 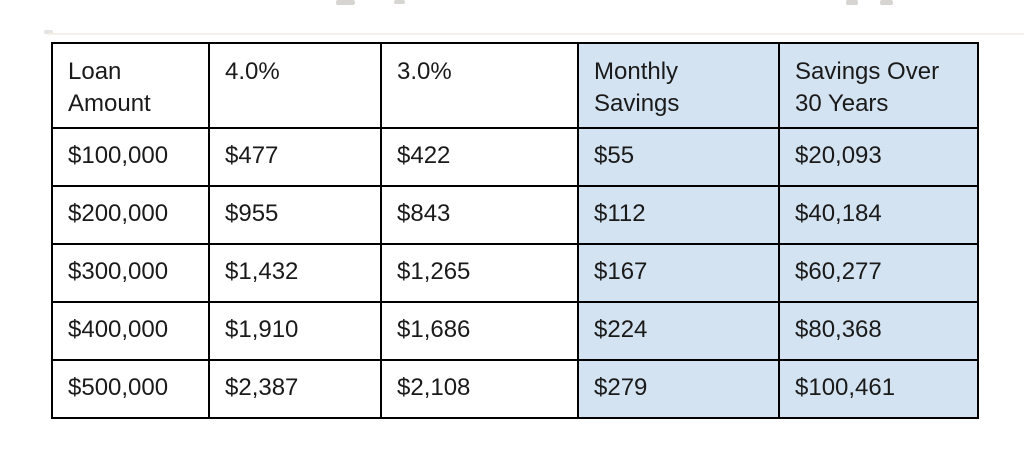 I want to click on col-header-rate-3-0: 3.0%, so click(x=479, y=85).